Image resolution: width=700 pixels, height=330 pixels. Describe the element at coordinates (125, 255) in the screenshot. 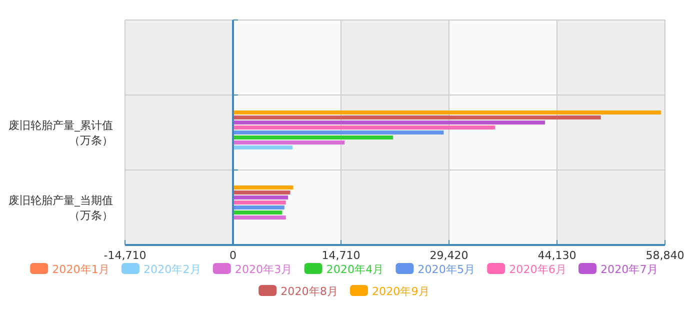

I see `x-tick-label: -14,710` at that location.